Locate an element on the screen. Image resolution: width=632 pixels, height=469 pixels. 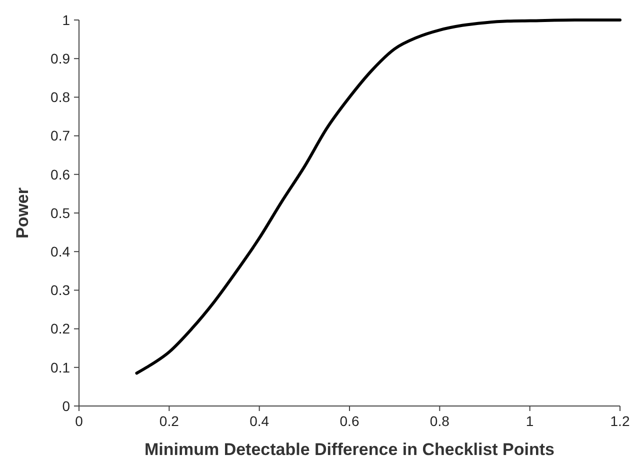
y-tick-label: 0.6 is located at coordinates (60, 174).